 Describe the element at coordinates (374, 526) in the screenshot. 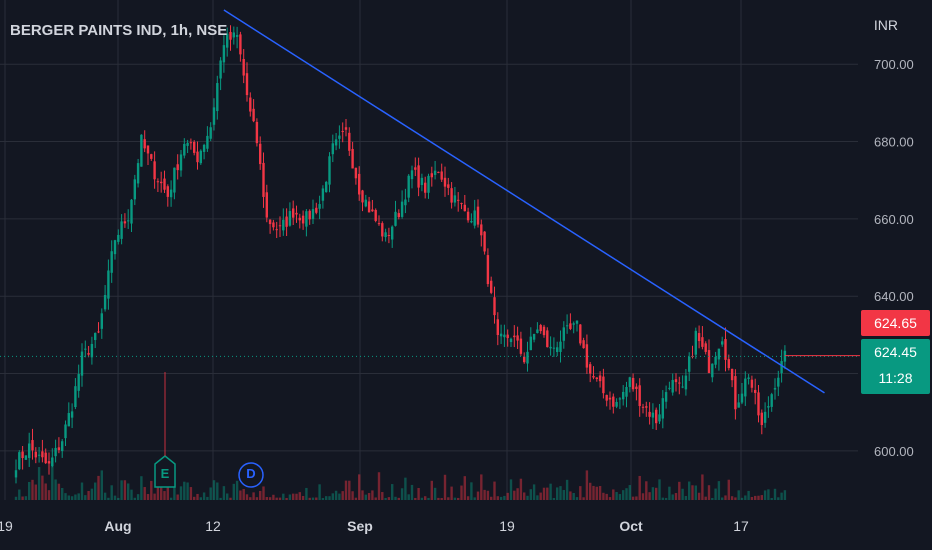

I see `time-axis: 19 Aug 12 Sep 19 Oct 17` at that location.